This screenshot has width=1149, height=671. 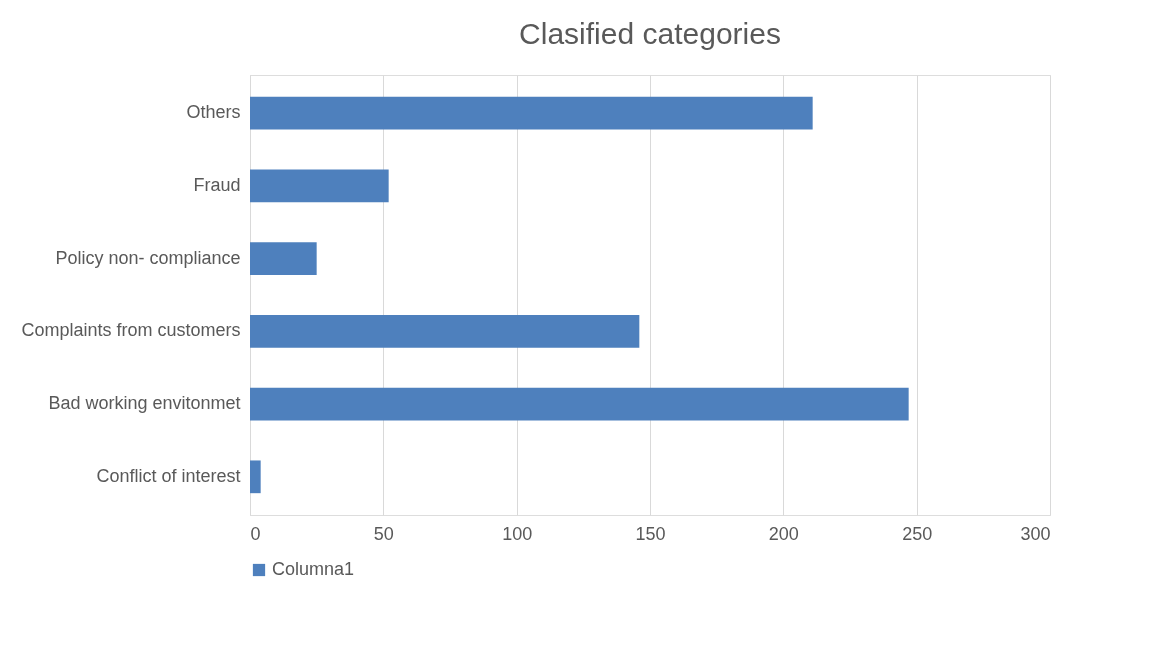 I want to click on x-tick-label: 300, so click(x=1035, y=533).